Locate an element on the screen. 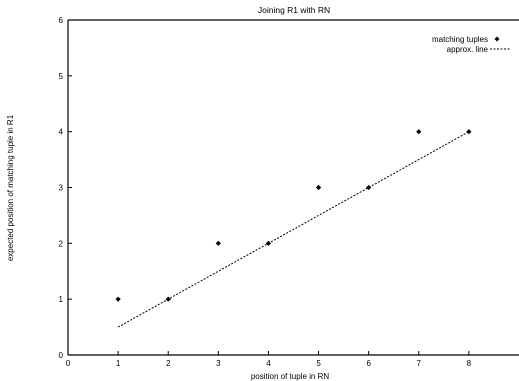 The height and width of the screenshot is (381, 519). legend-label-matching-tuples: matching tuples is located at coordinates (460, 39).